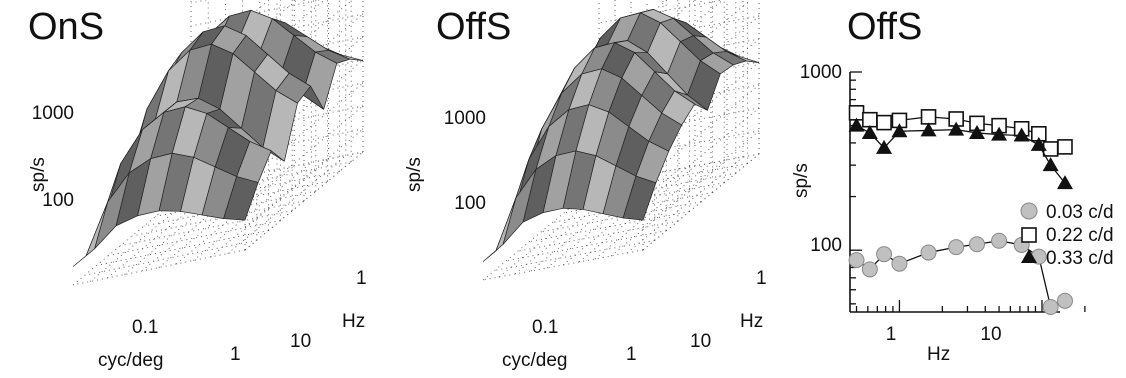  I want to click on legend-label: 0.22 c/d, so click(1080, 235).